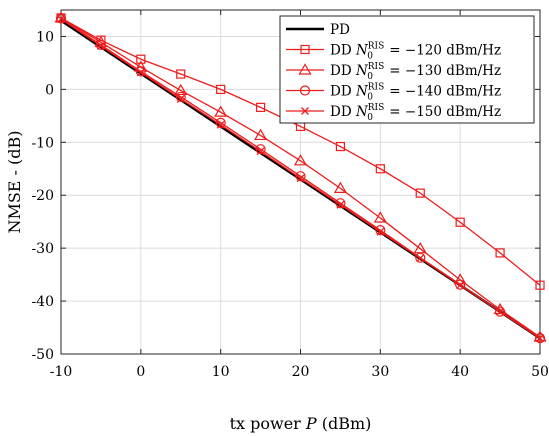 The image size is (549, 436). Describe the element at coordinates (42, 302) in the screenshot. I see `y-tick-label: -40` at that location.